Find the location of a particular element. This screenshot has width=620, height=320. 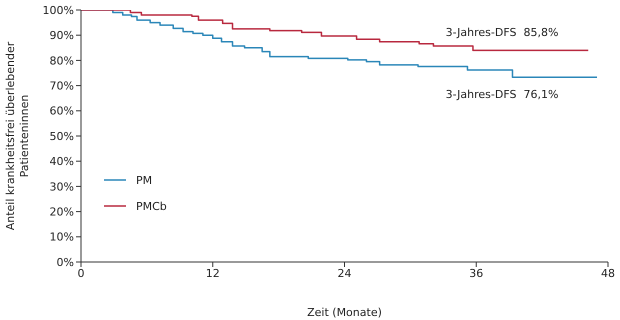

x-tick-label: 24 is located at coordinates (345, 273).